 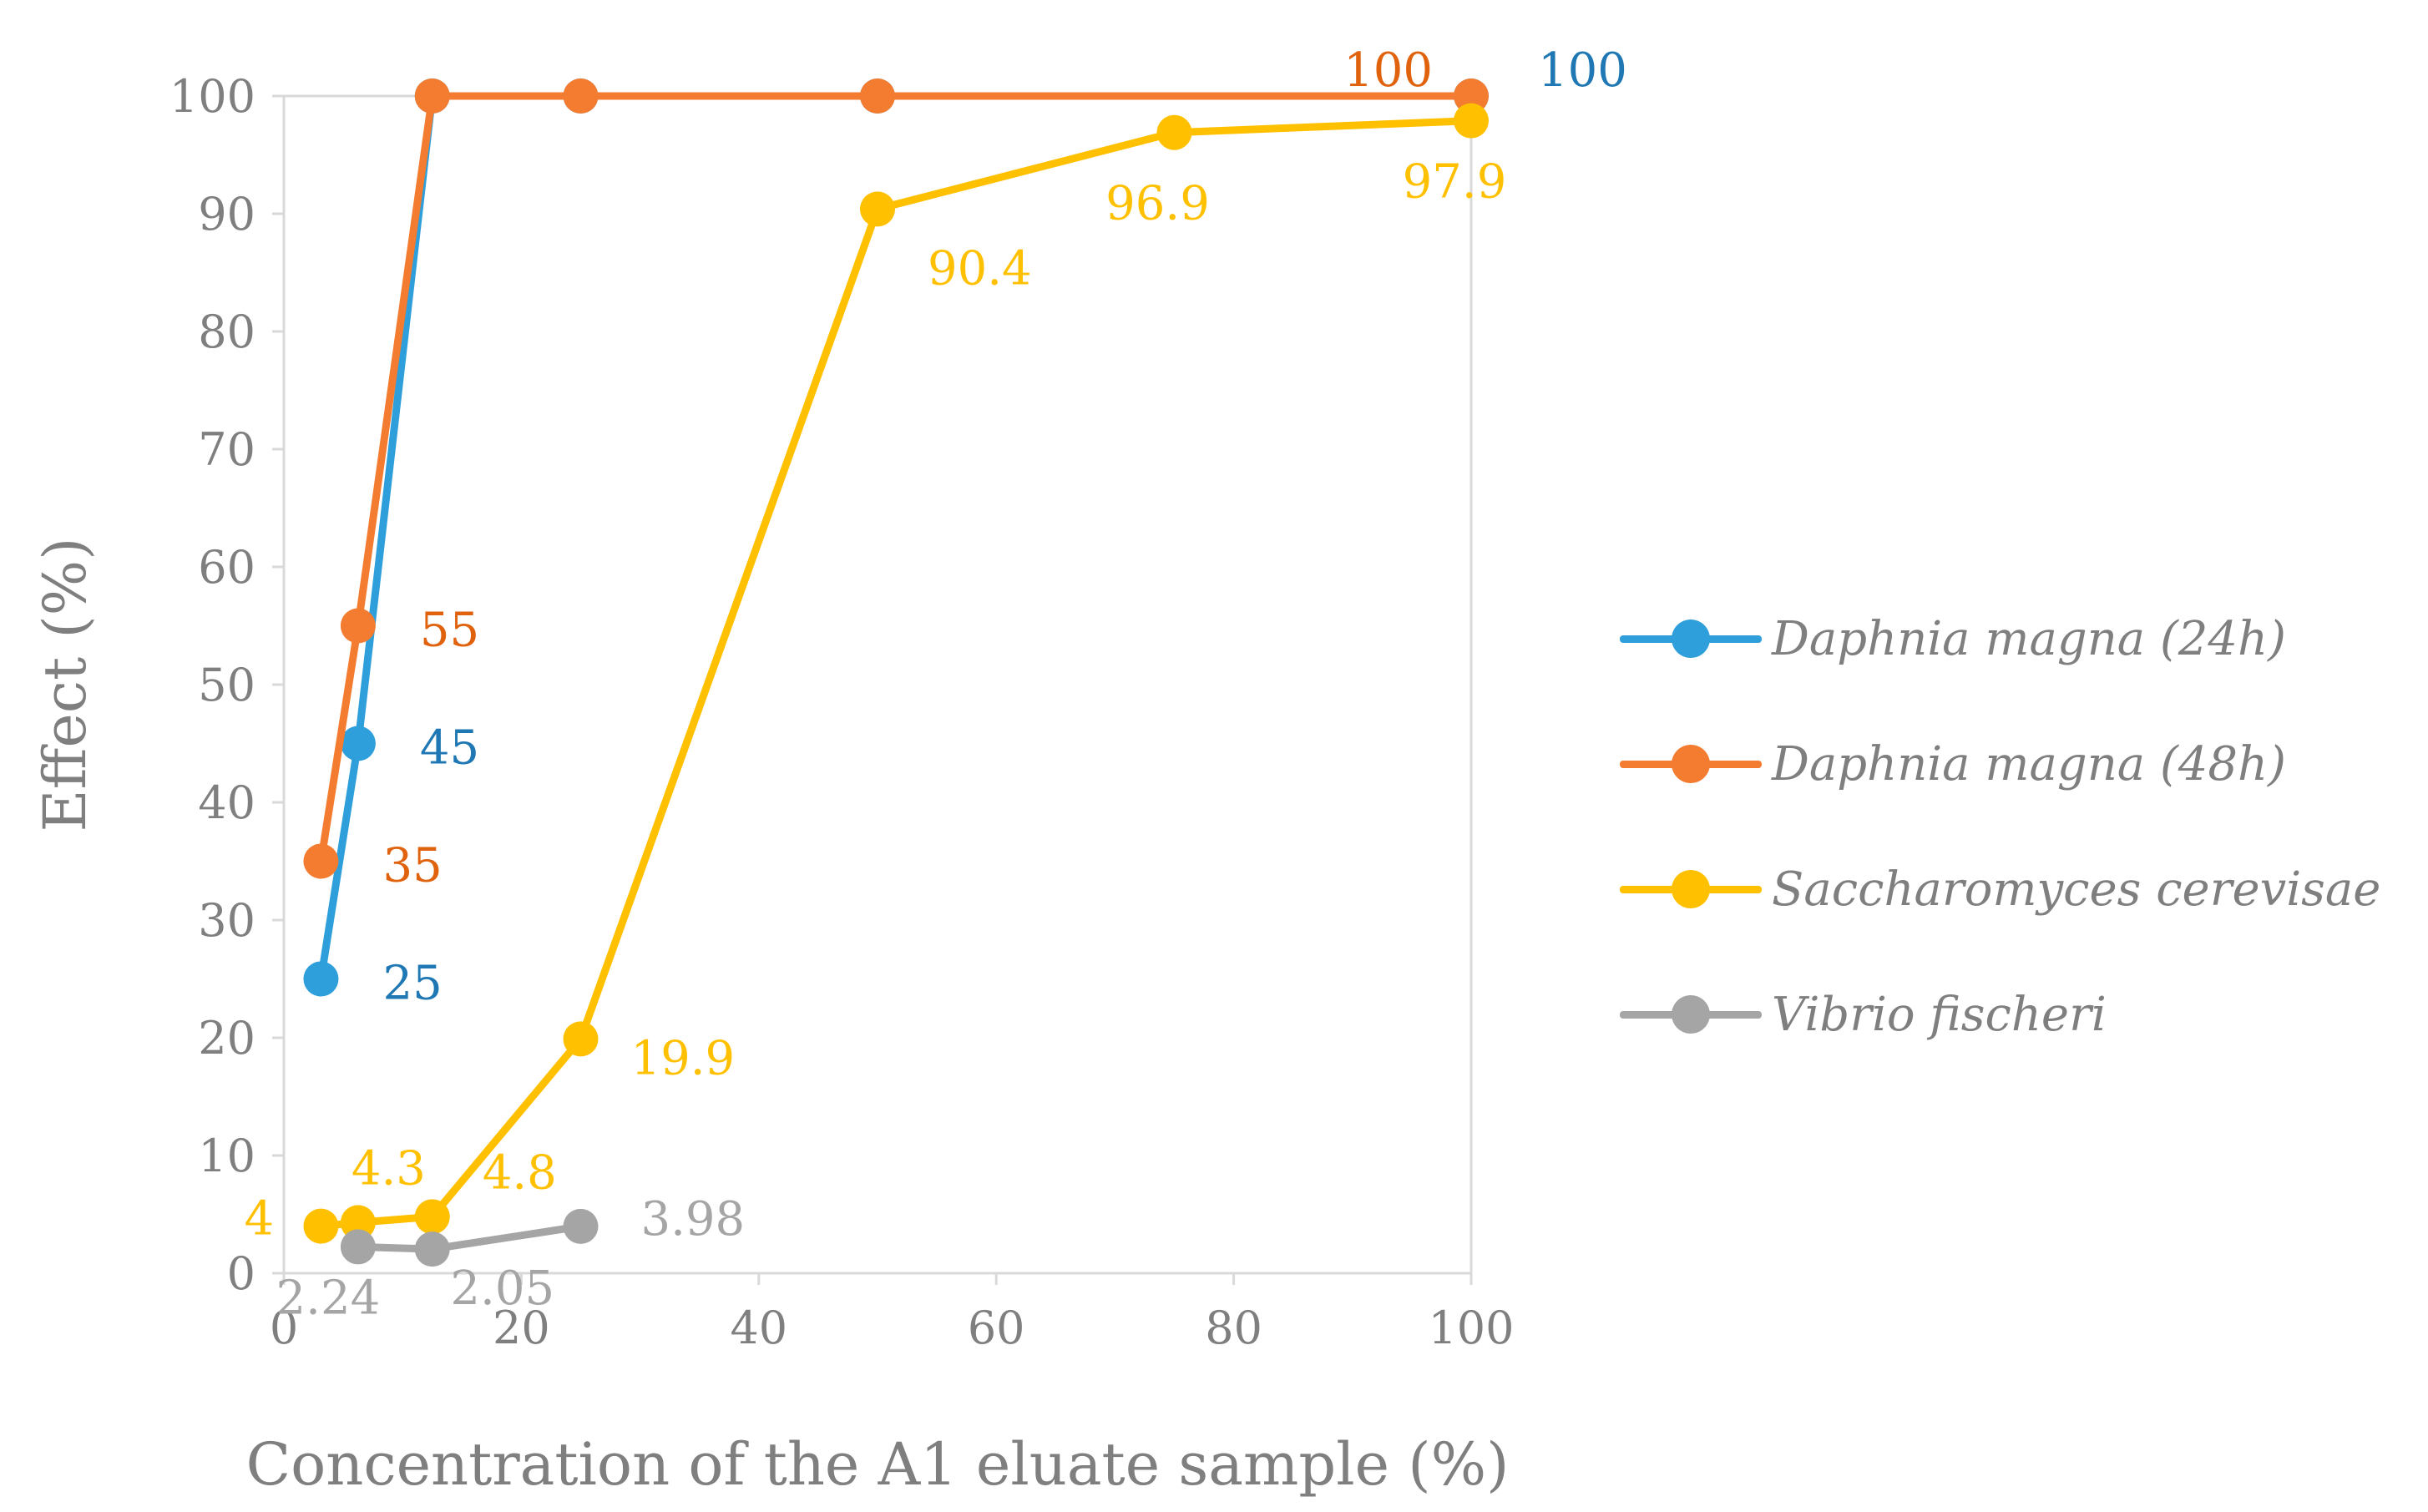 I want to click on data-label: 2.05, so click(x=502, y=1289).